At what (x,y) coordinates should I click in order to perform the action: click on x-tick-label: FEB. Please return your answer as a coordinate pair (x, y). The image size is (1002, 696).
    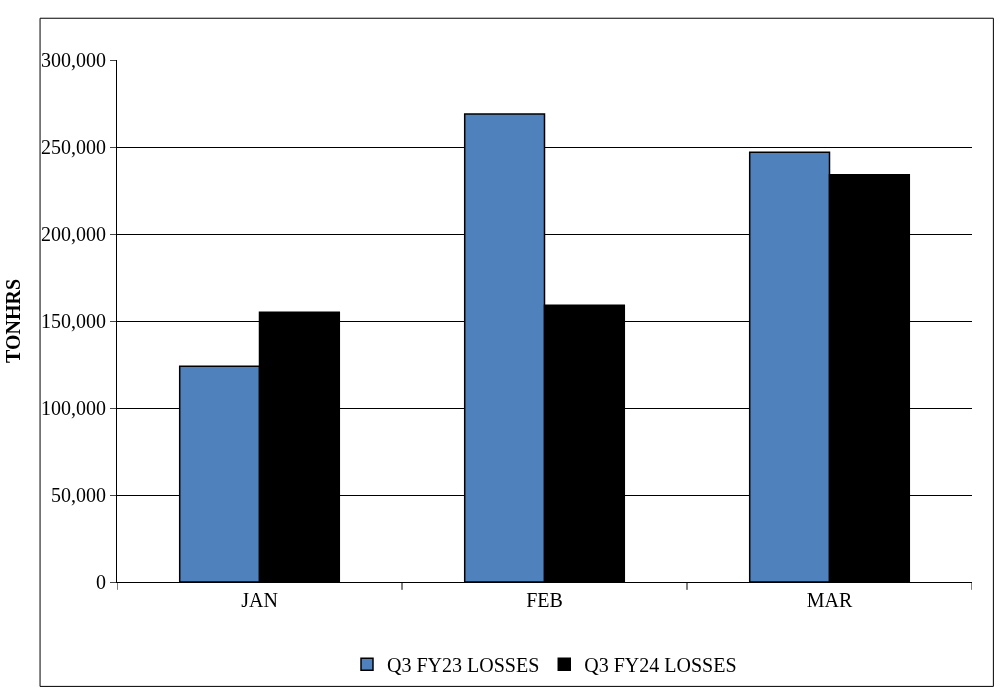
    Looking at the image, I should click on (544, 600).